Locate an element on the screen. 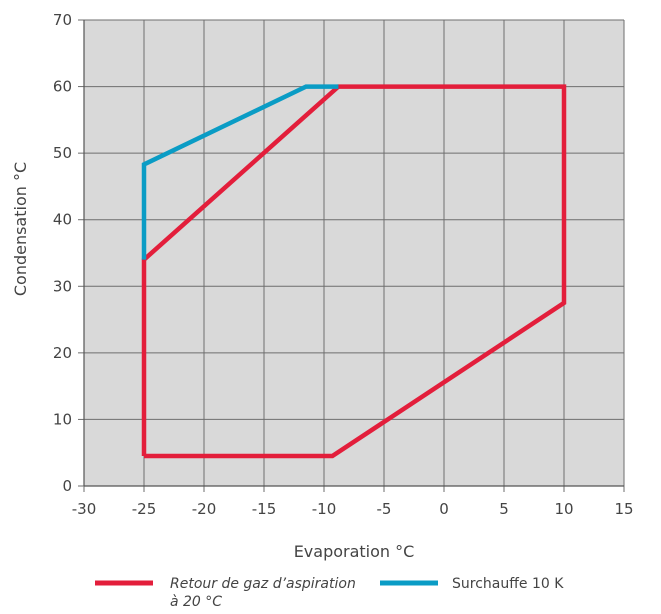 The image size is (661, 614). x-tick-label: 15 is located at coordinates (623, 509).